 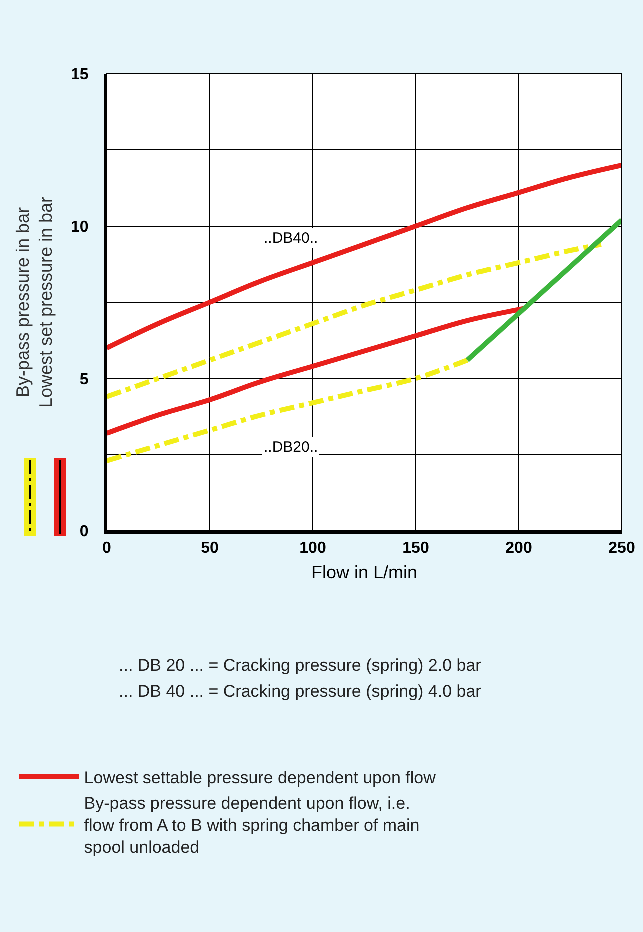 I want to click on x-tick-label: 150, so click(x=416, y=549).